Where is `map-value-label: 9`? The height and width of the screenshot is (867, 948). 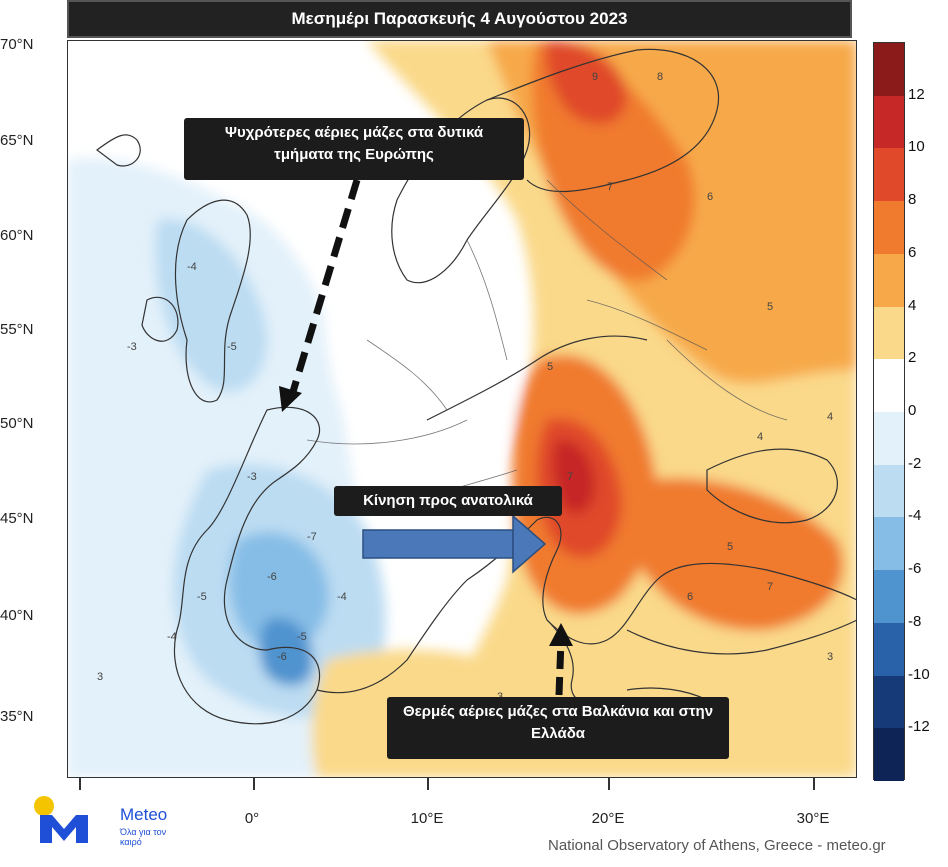
map-value-label: 9 is located at coordinates (595, 77).